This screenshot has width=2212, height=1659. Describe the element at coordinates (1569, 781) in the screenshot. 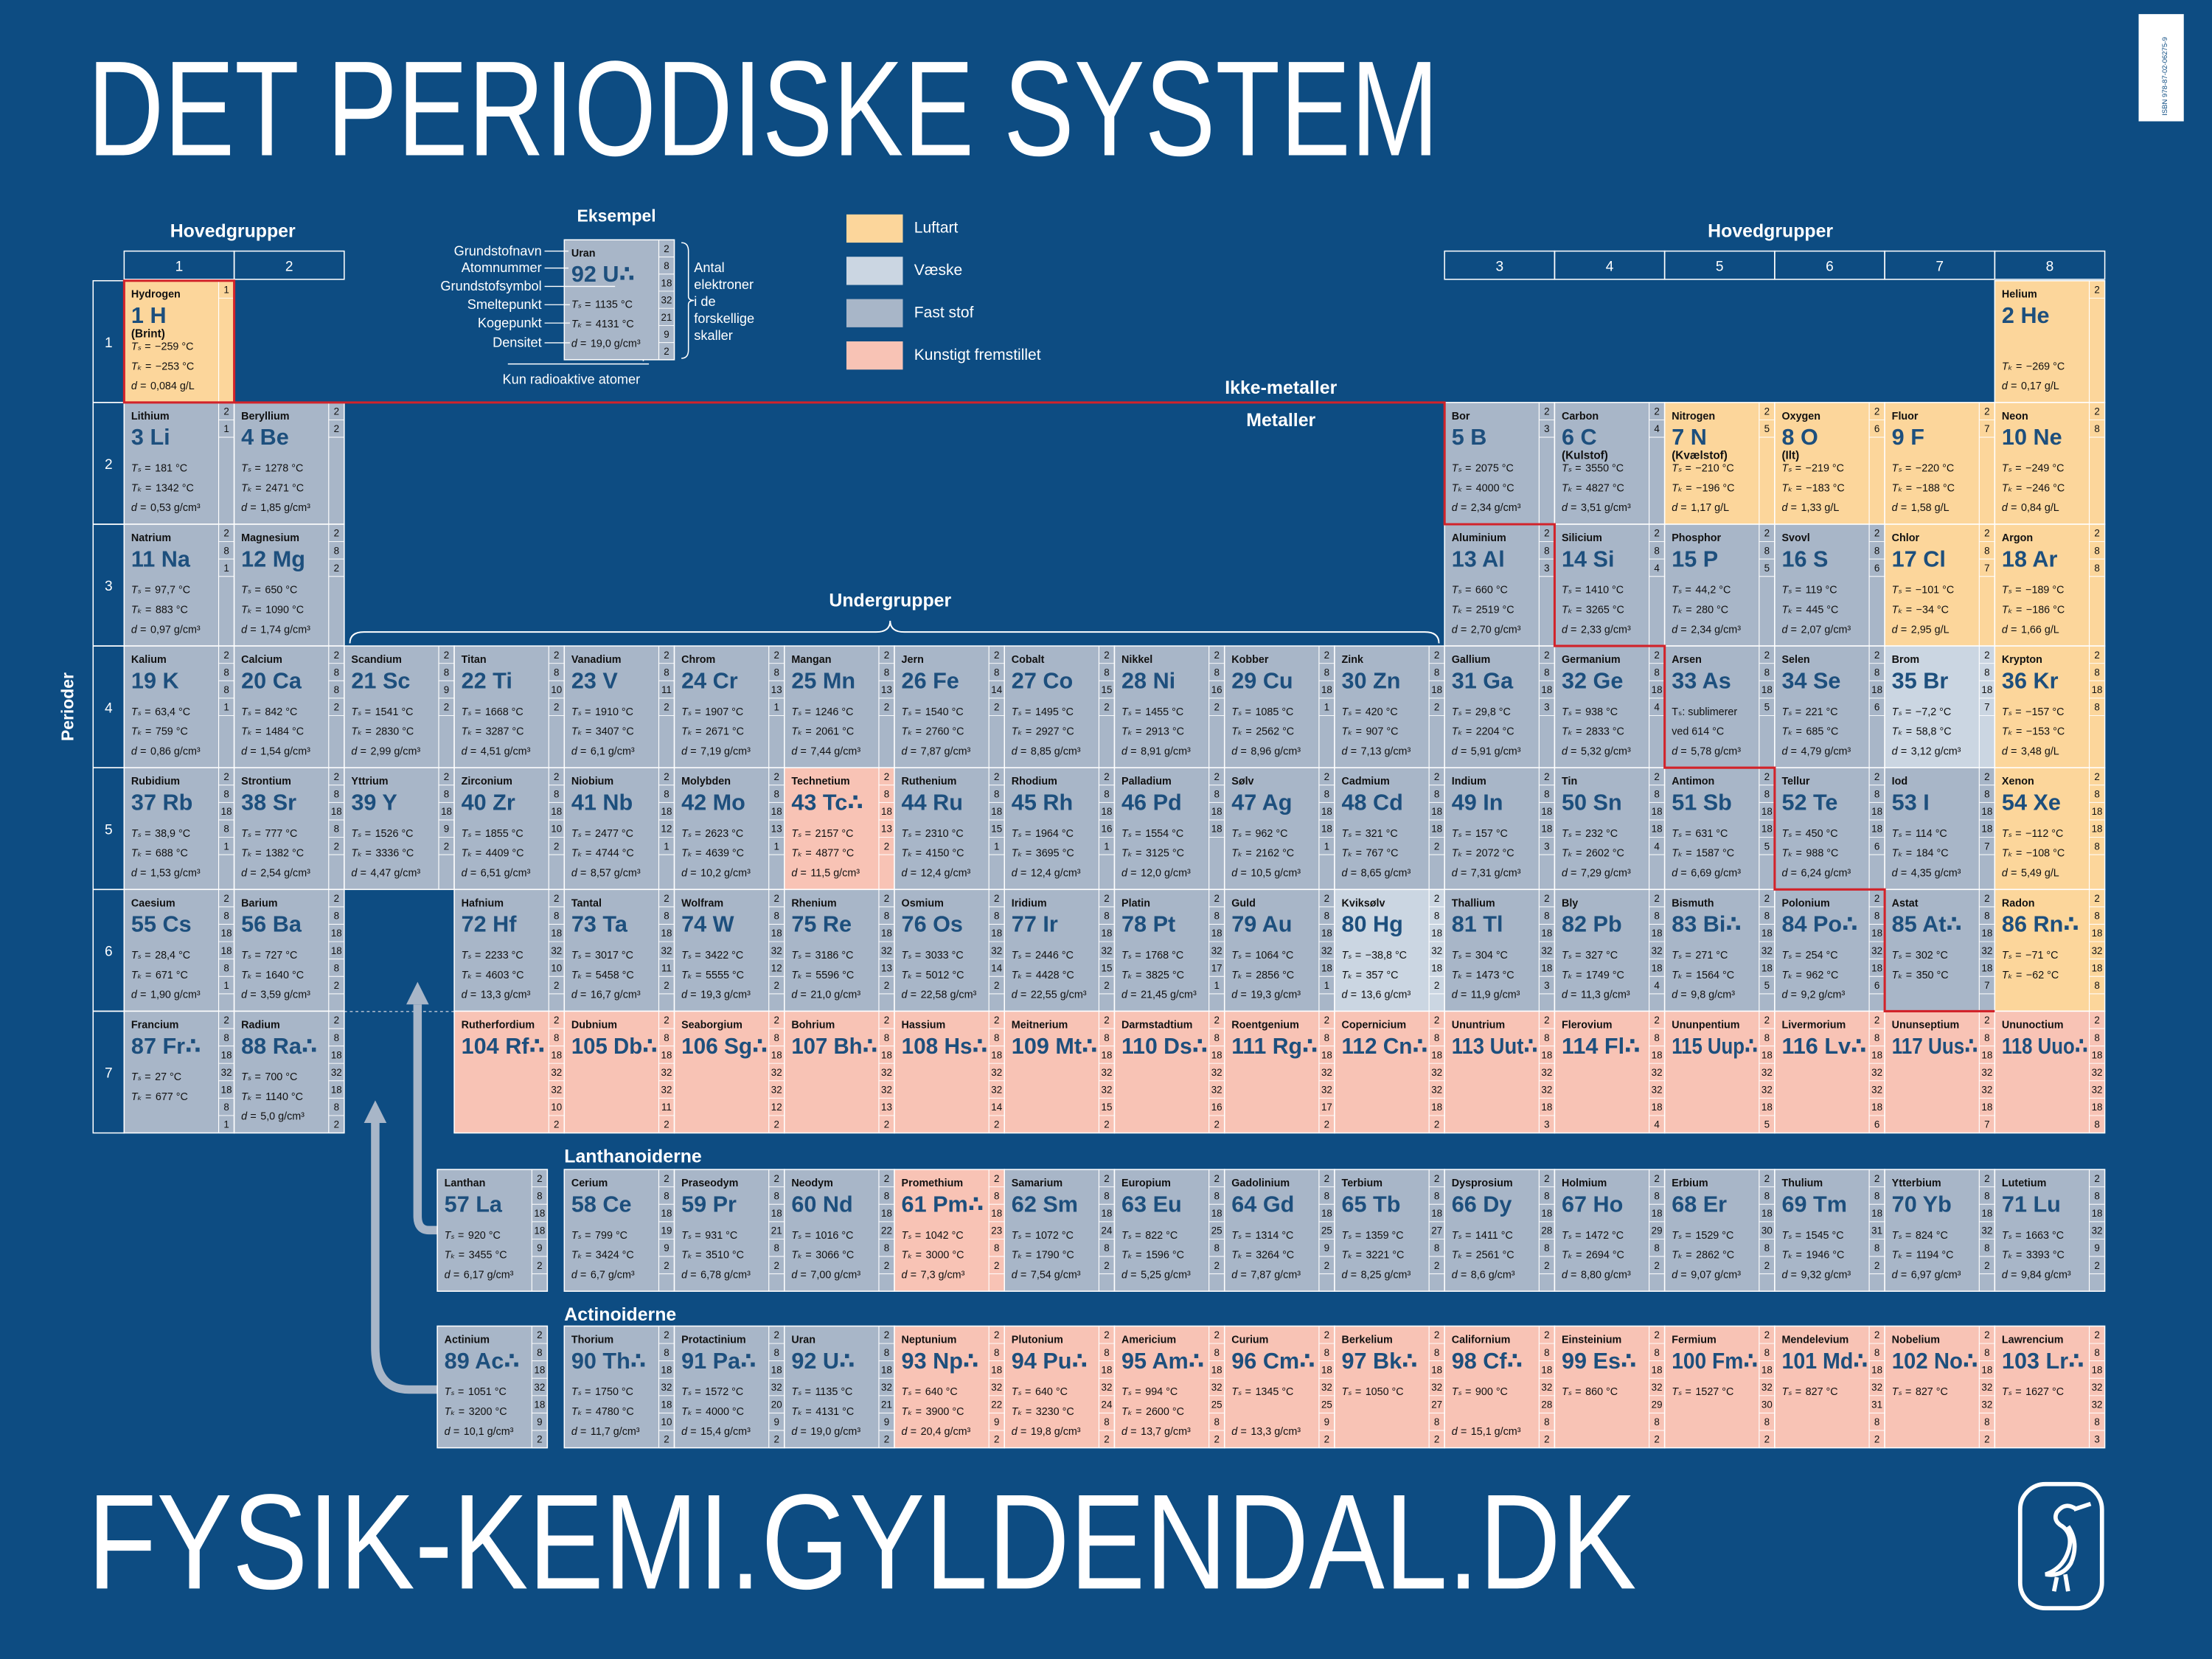

I see `element-name: Tin` at that location.